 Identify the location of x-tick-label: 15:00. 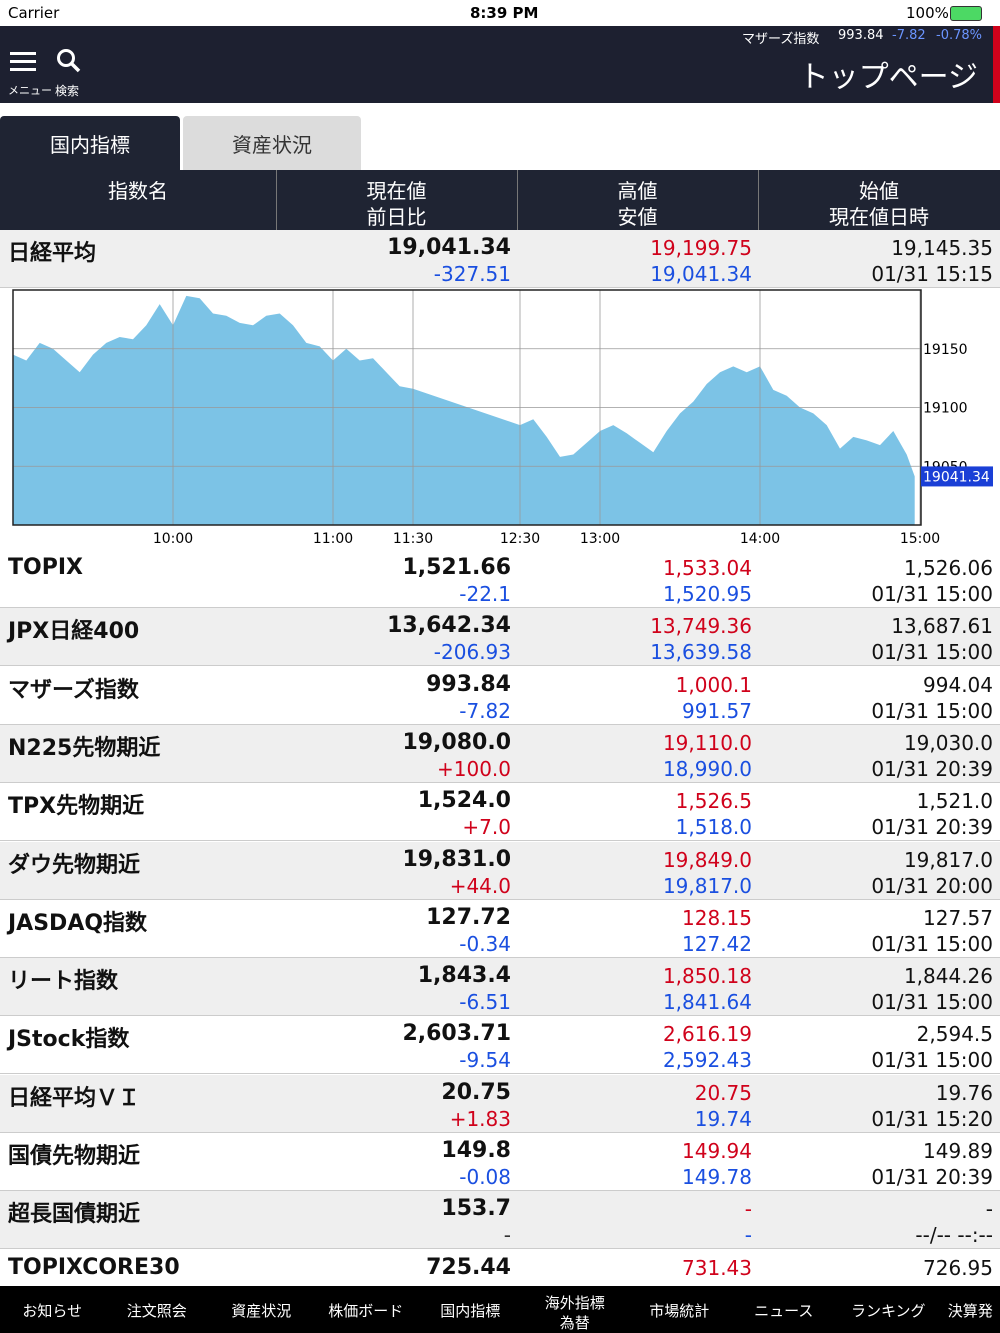
(920, 539).